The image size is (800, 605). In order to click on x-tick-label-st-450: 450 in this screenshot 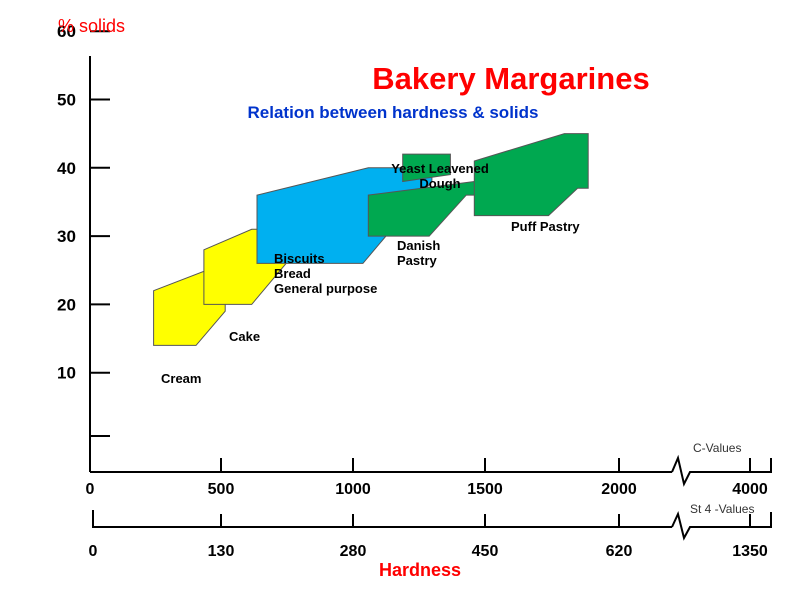, I will do `click(485, 551)`.